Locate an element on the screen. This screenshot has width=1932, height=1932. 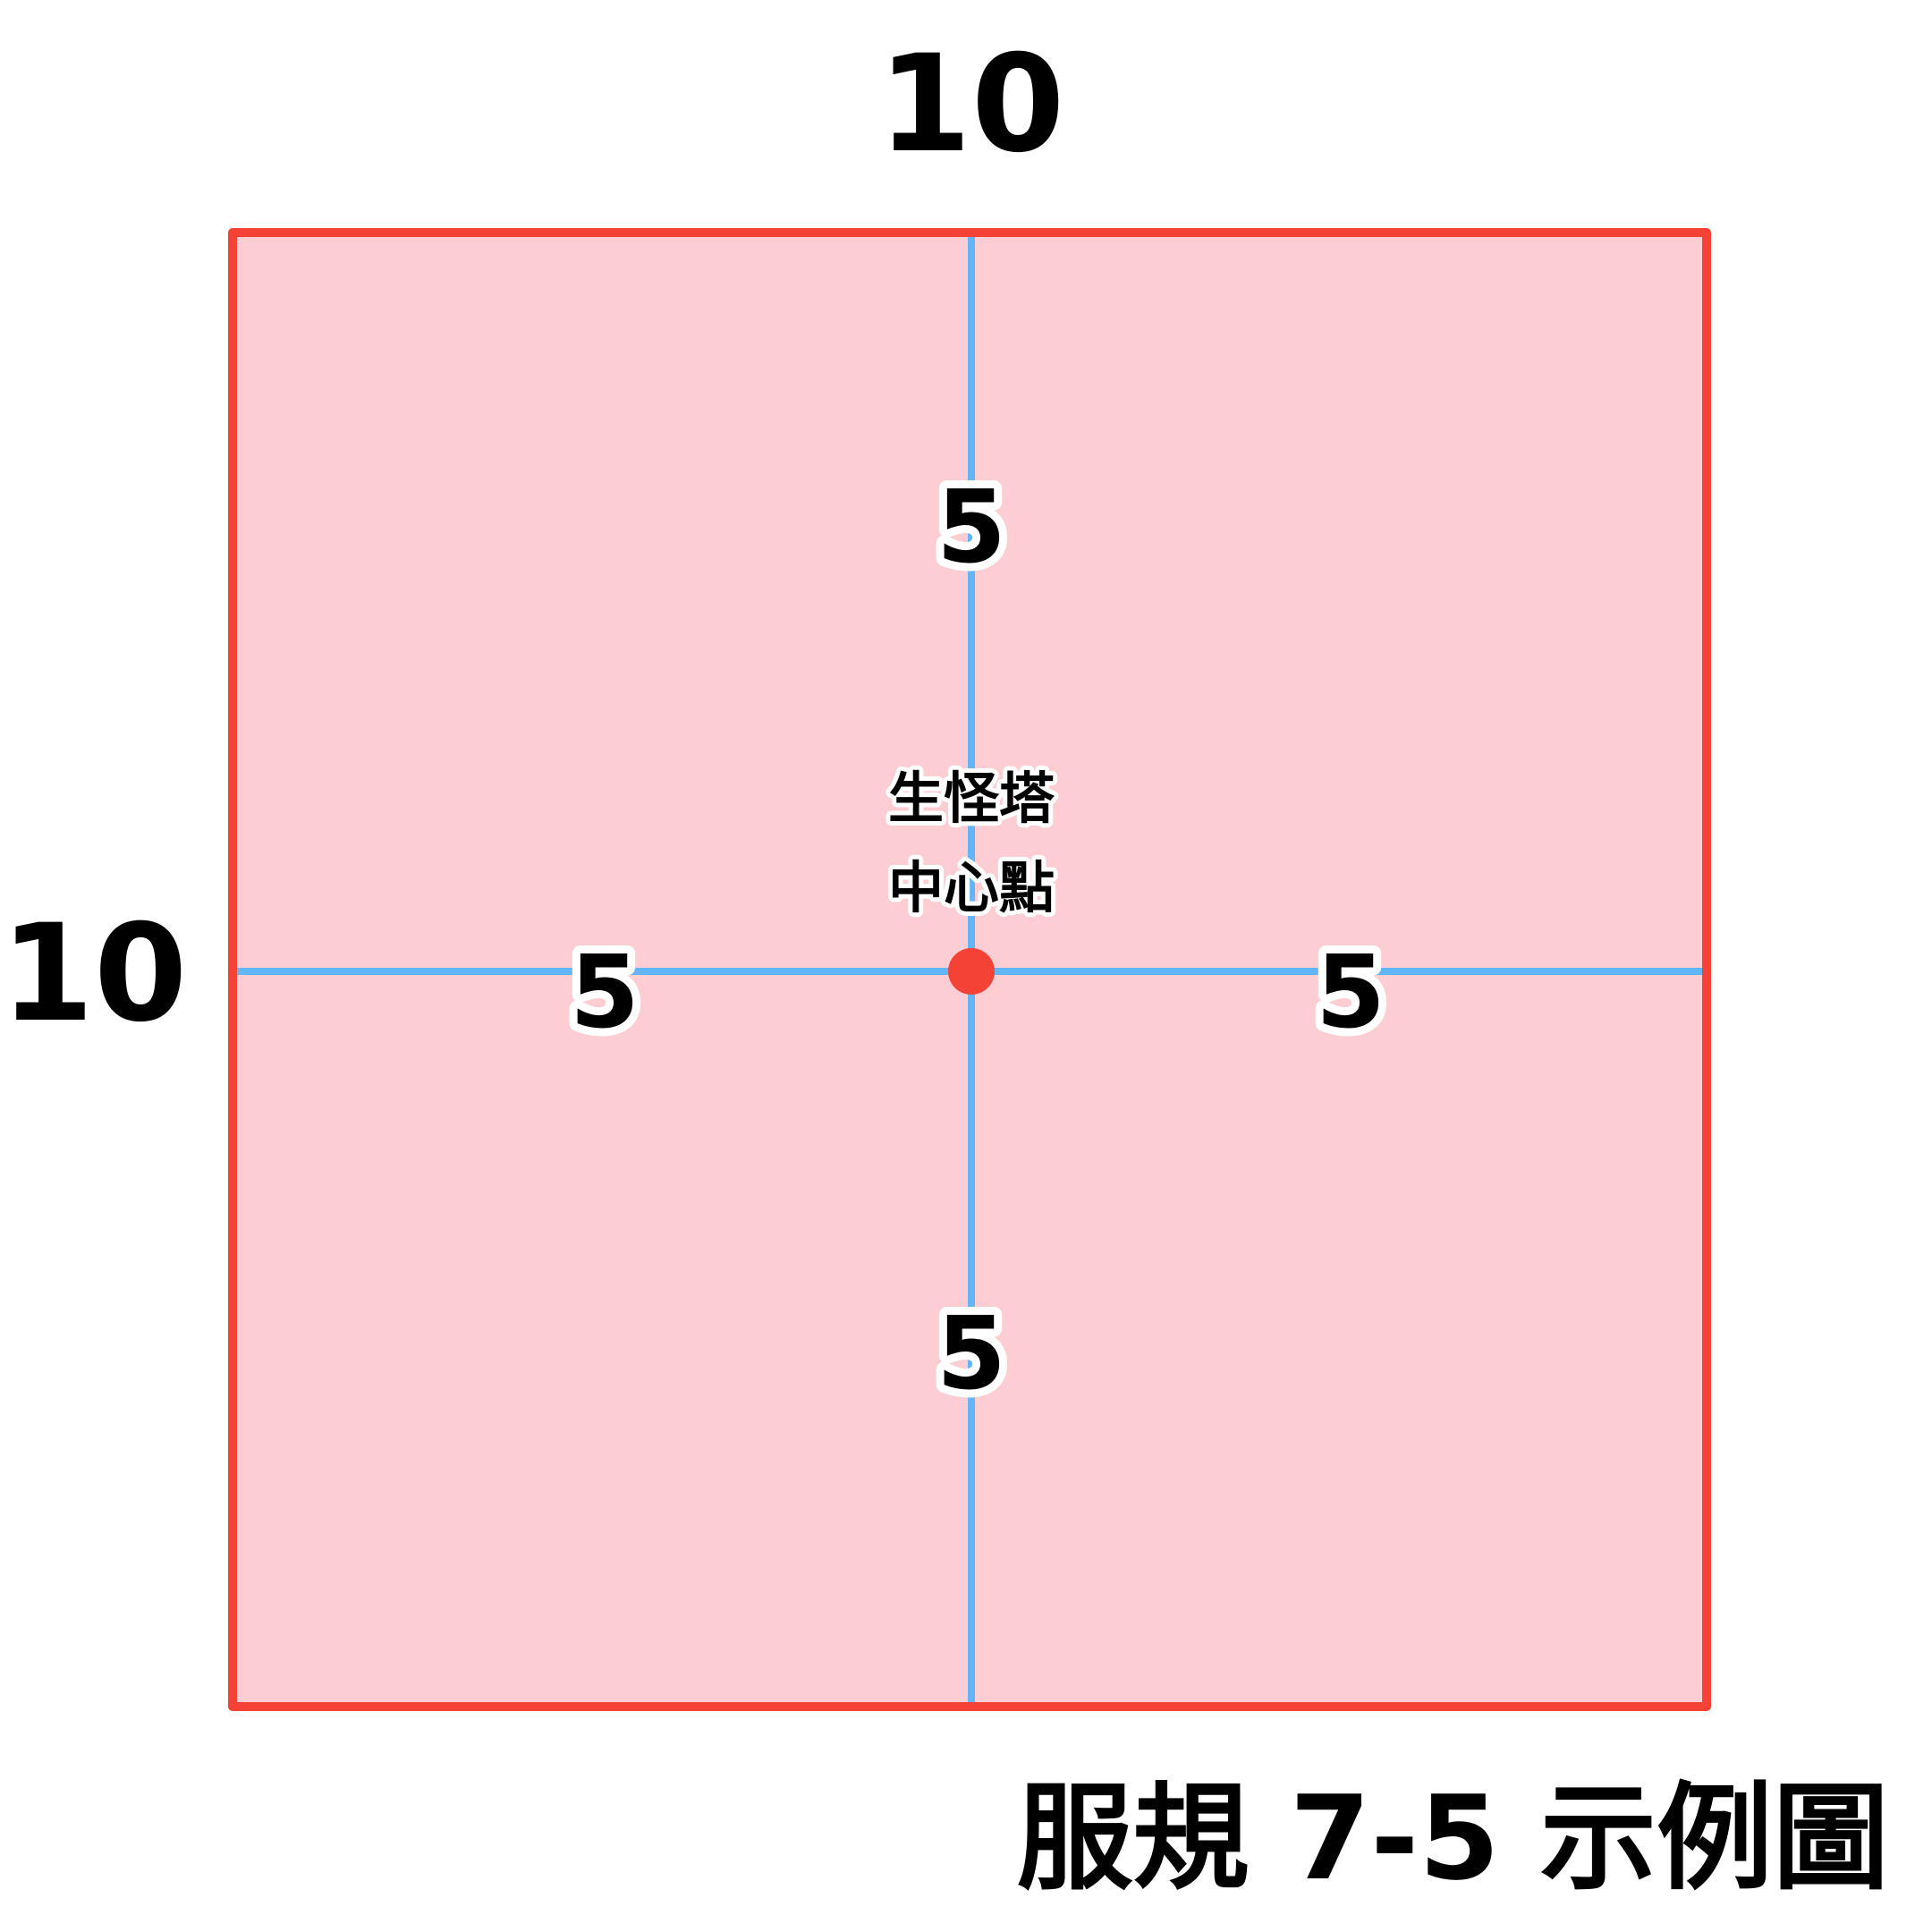
left-dimension-label: 10 is located at coordinates (94, 974).